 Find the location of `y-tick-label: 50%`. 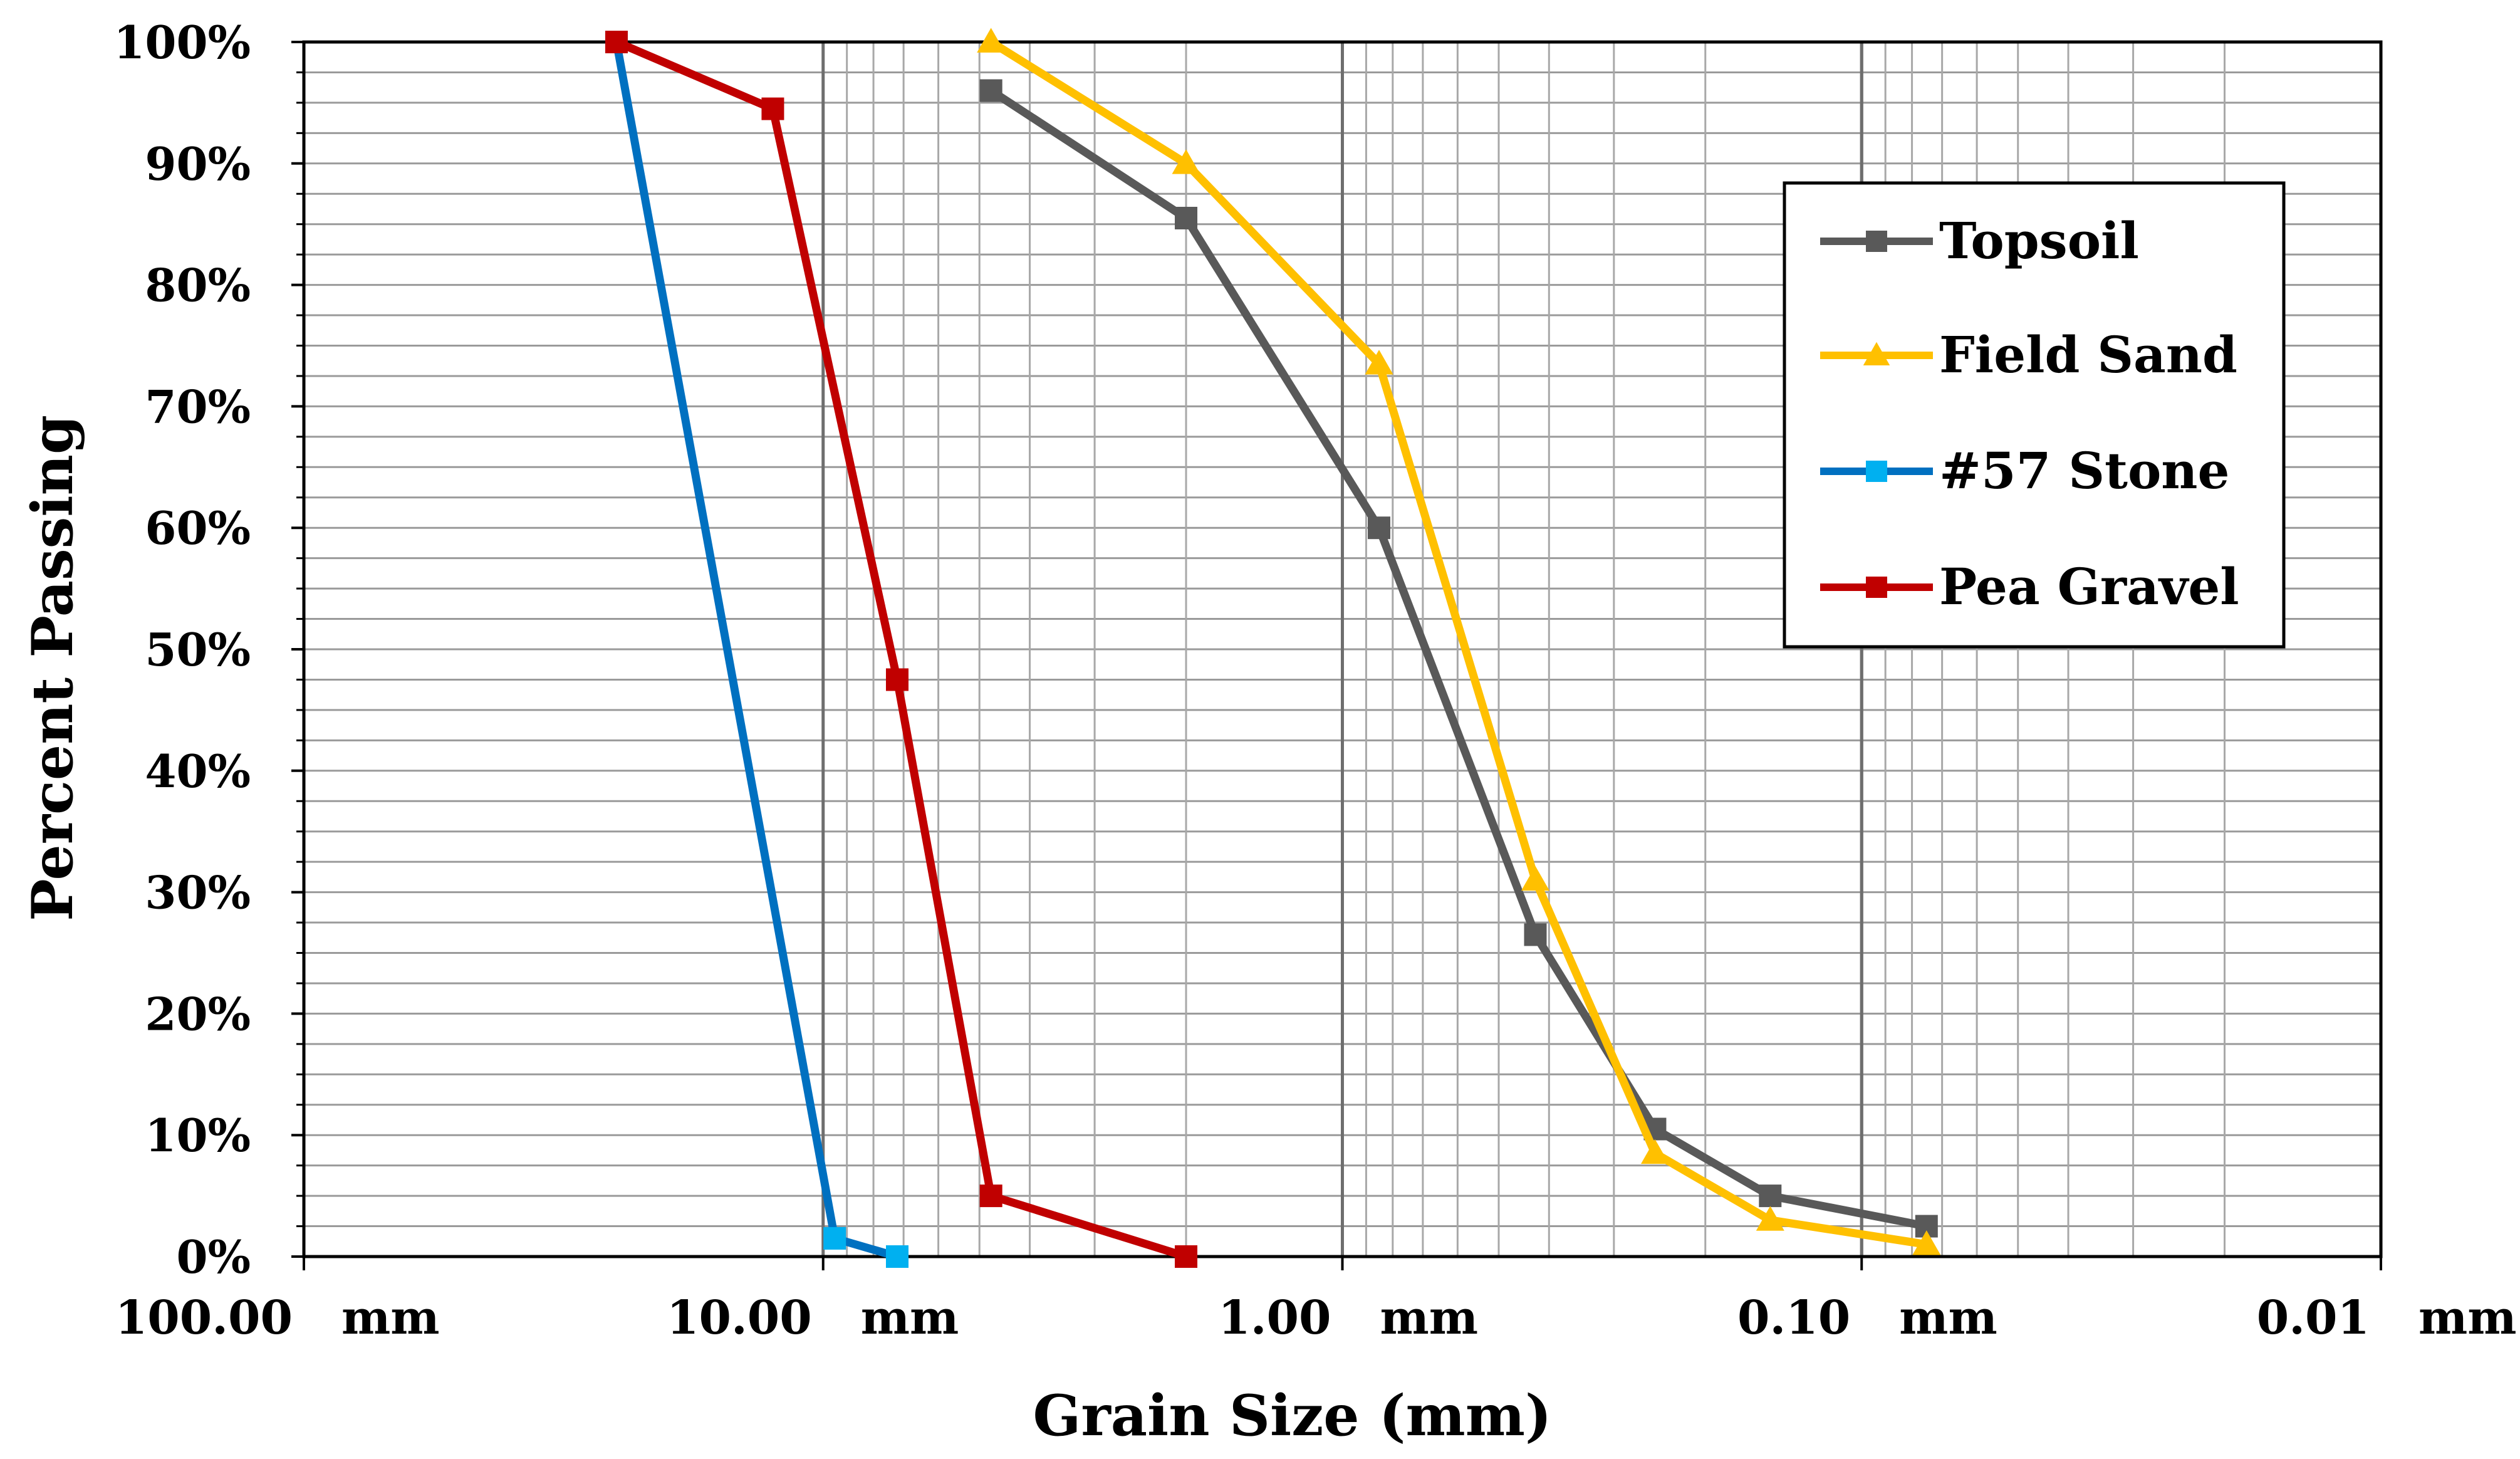

y-tick-label: 50% is located at coordinates (198, 649).